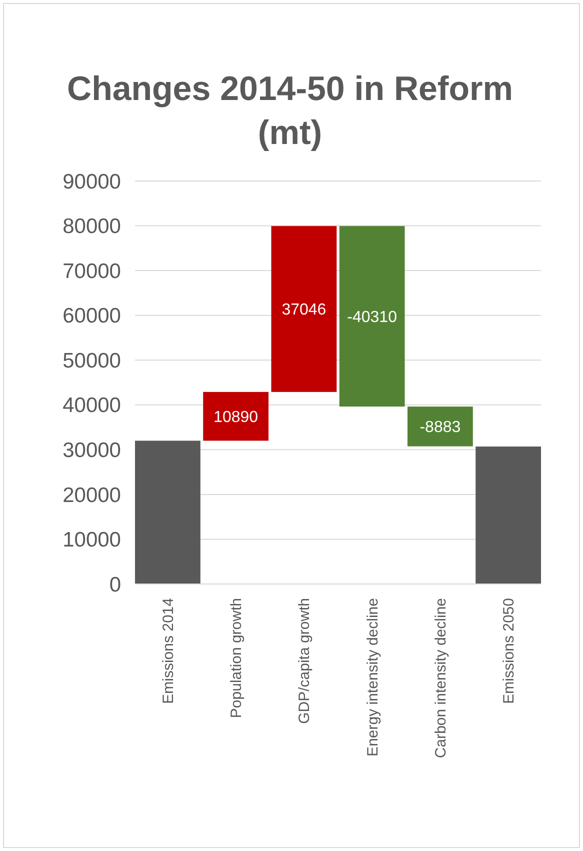  Describe the element at coordinates (373, 677) in the screenshot. I see `x-tick-label: Energy intensity decline` at that location.